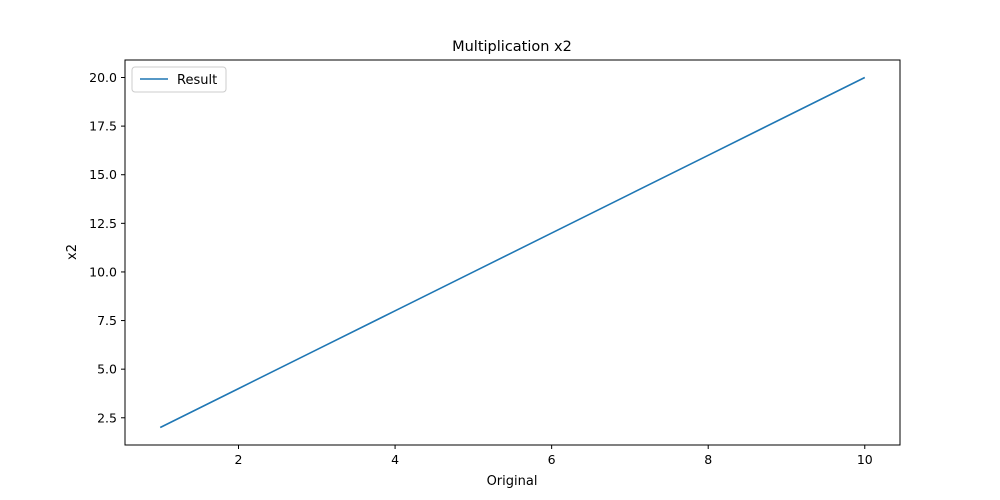 The width and height of the screenshot is (1000, 500). Describe the element at coordinates (103, 174) in the screenshot. I see `y-tick-label: 15.0` at that location.